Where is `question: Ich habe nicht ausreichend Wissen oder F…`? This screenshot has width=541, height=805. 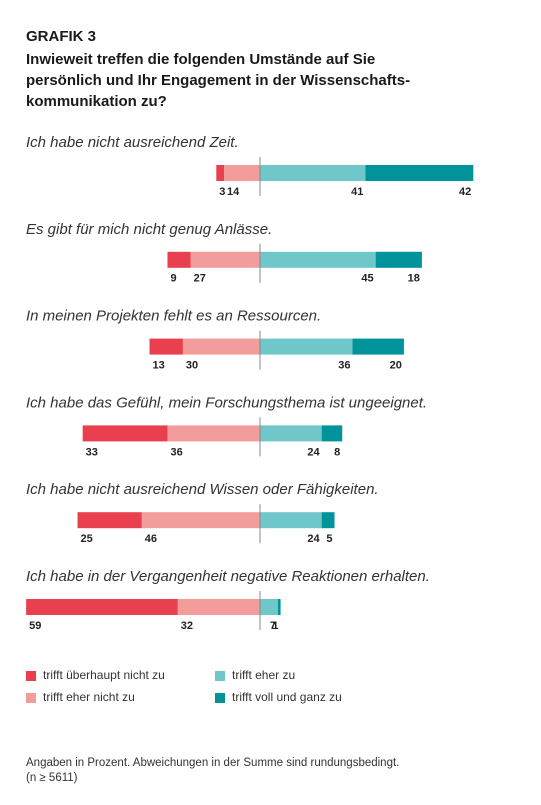
question: Ich habe nicht ausreichend Wissen oder F… is located at coordinates (202, 489).